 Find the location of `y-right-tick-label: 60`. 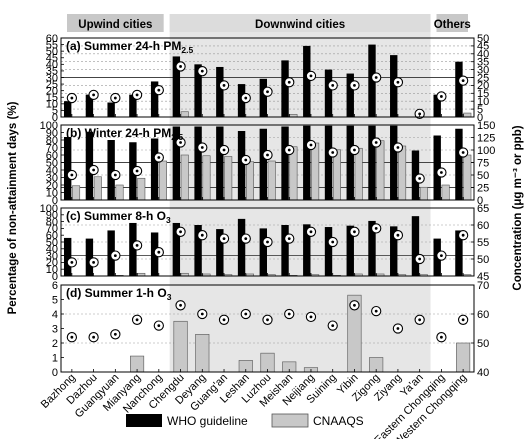

y-right-tick-label: 60 is located at coordinates (483, 226).